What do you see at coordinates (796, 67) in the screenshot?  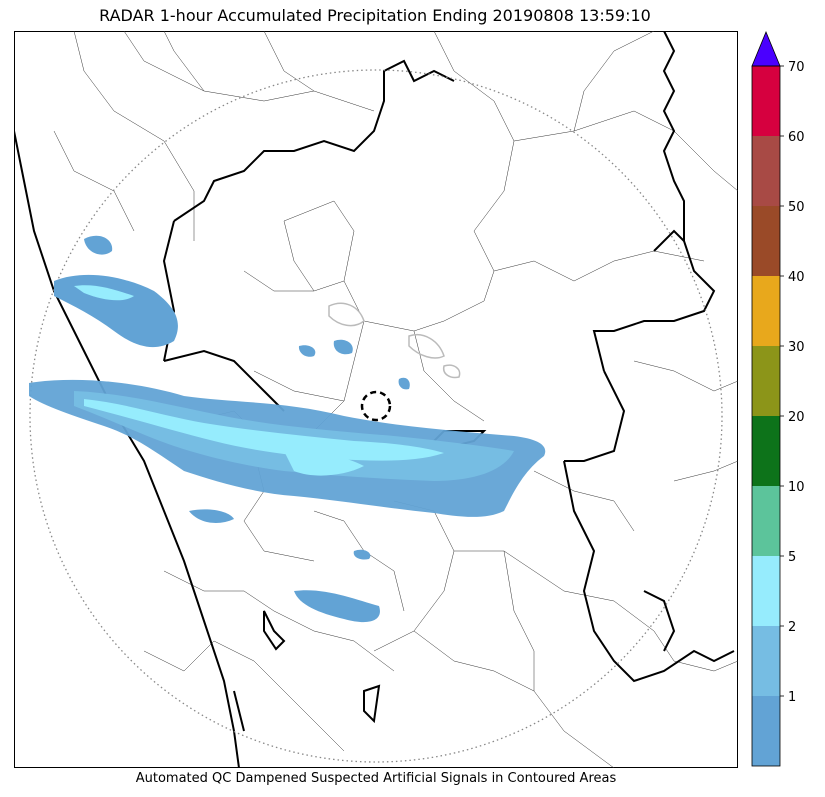 I see `colorbar-tick-label: 70` at bounding box center [796, 67].